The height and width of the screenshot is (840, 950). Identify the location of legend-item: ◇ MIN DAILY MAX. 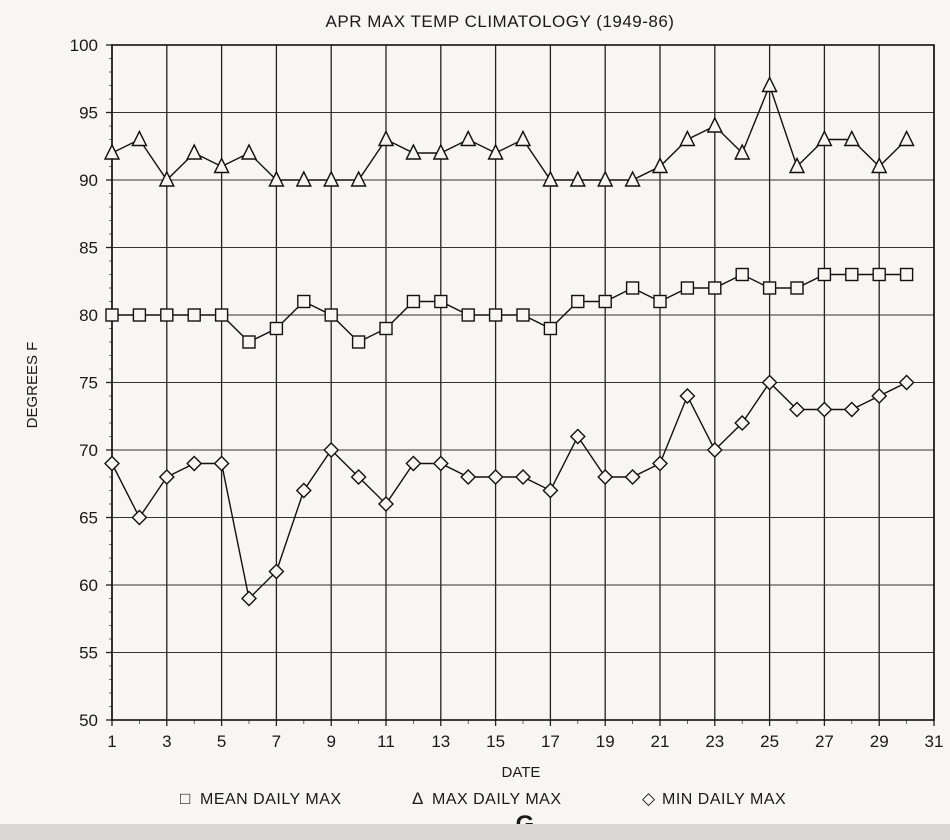
(714, 798).